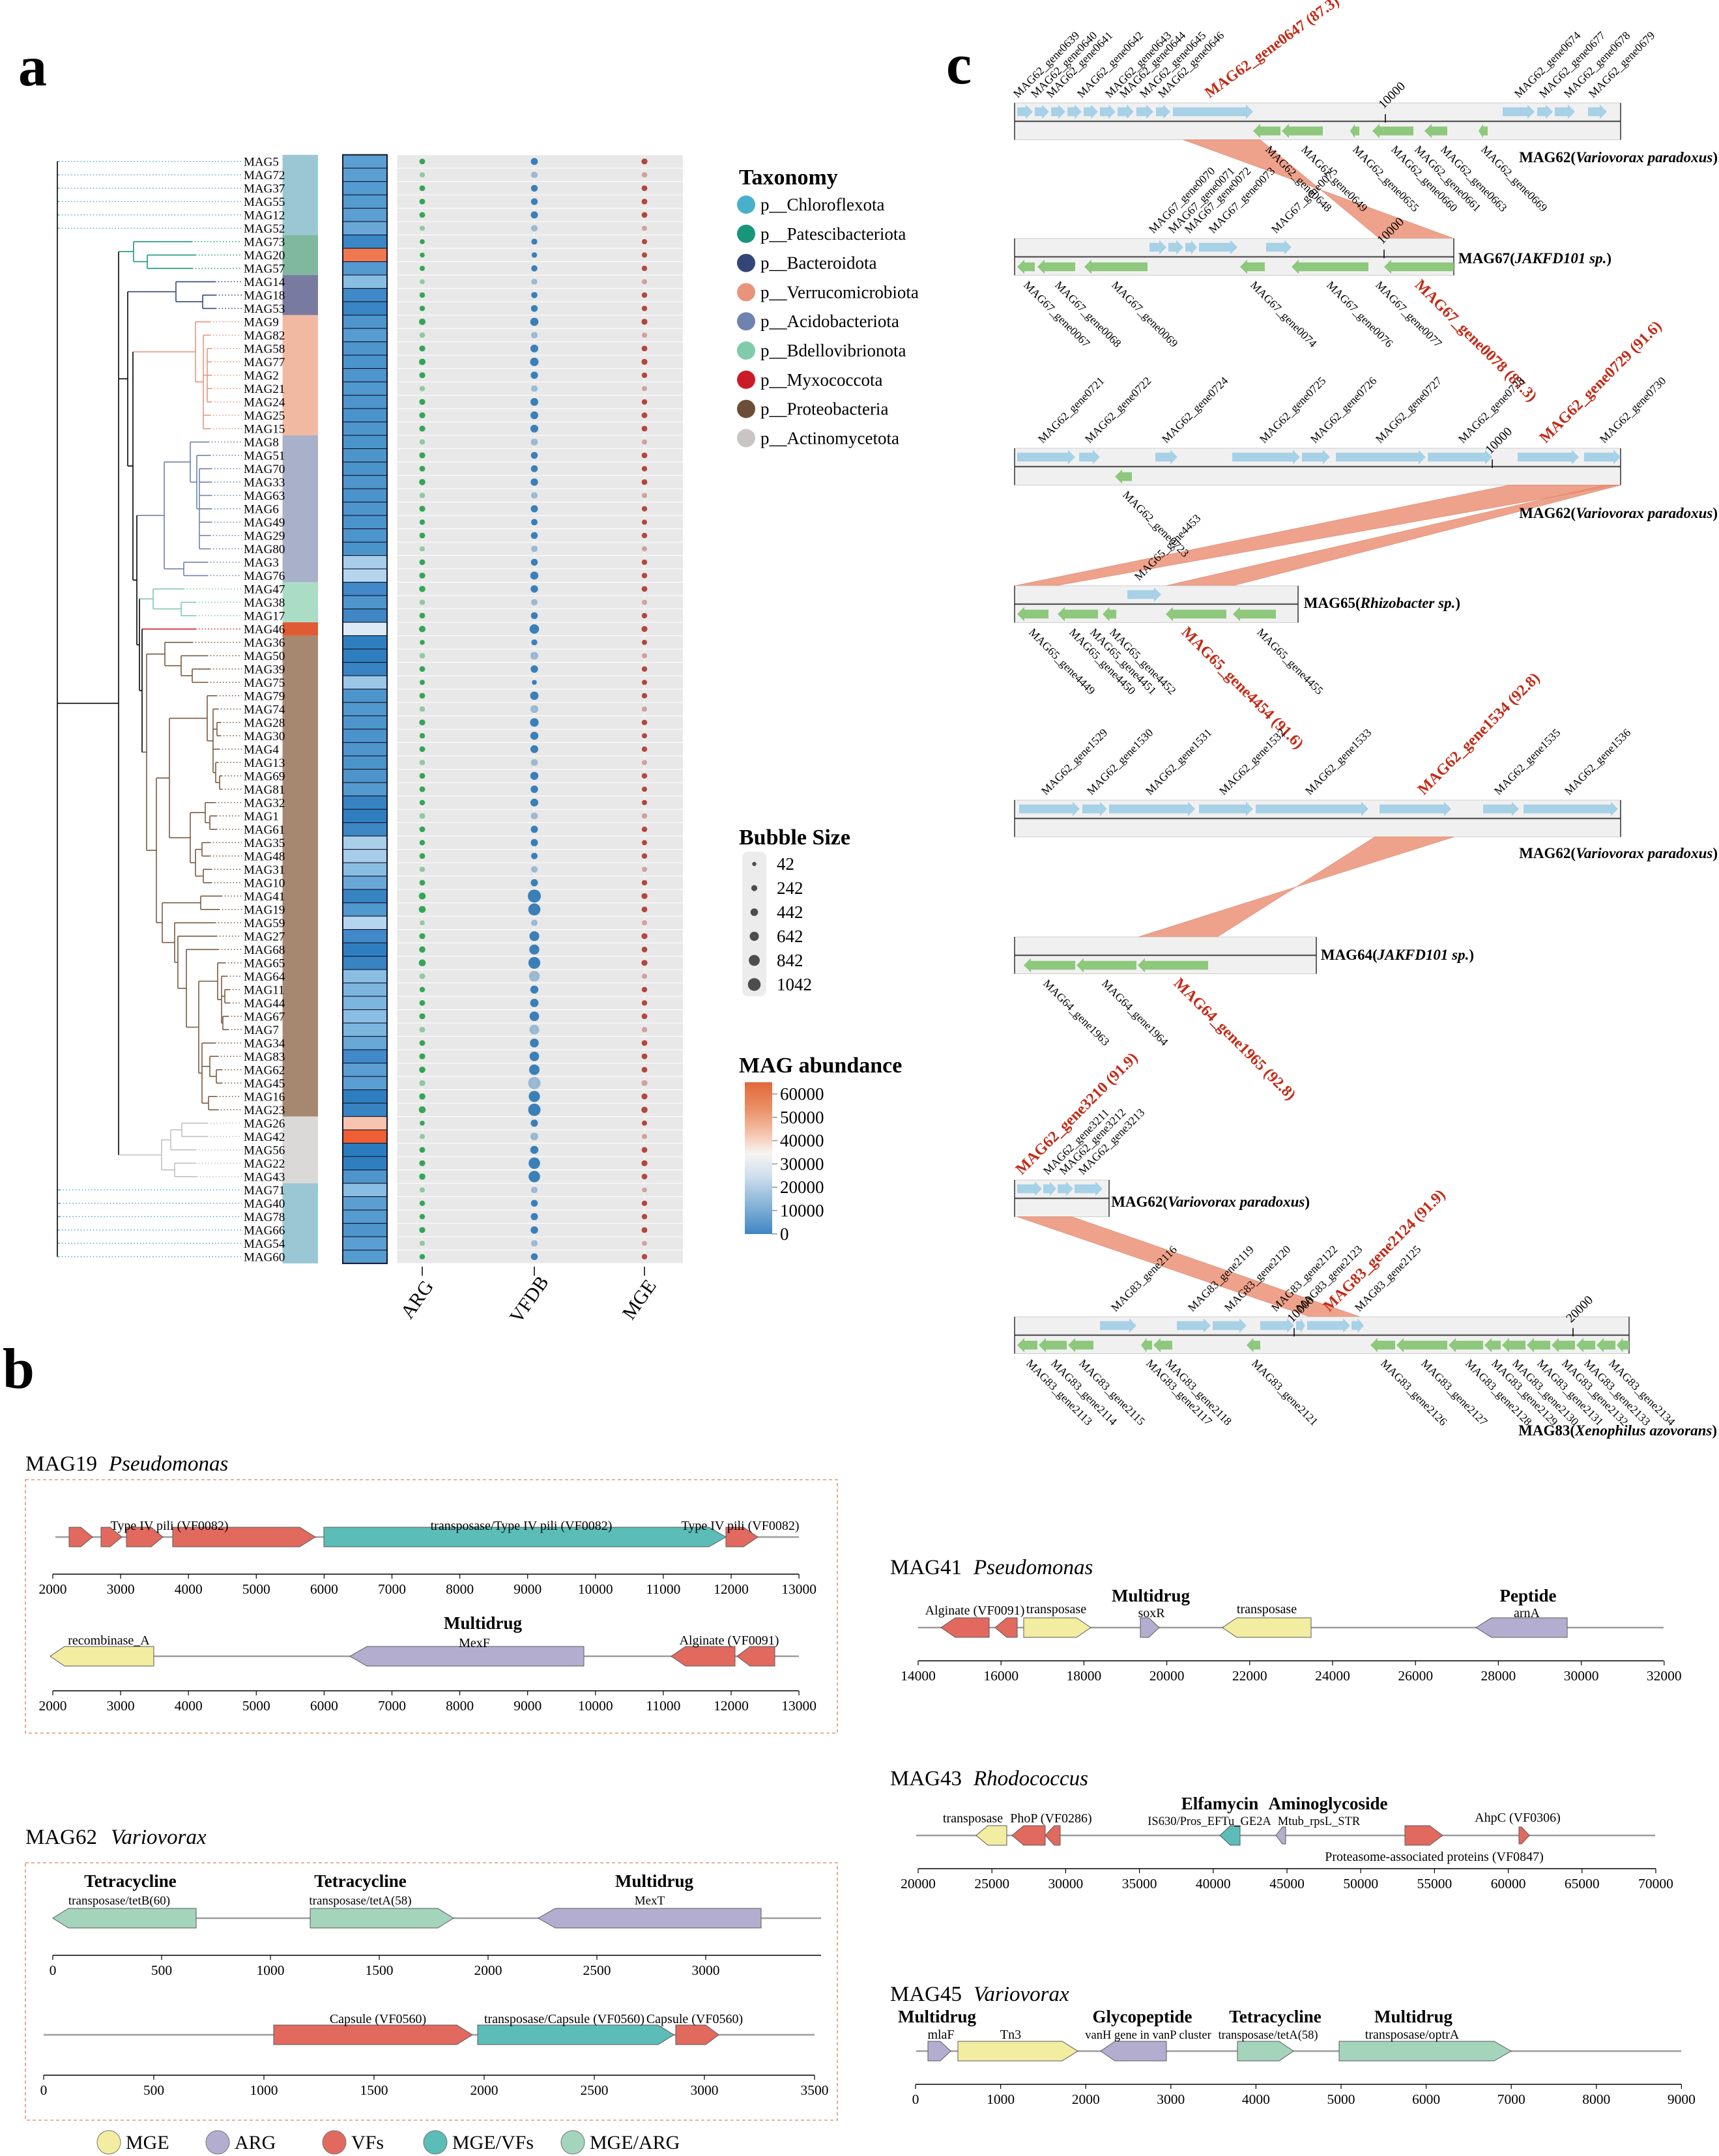 The width and height of the screenshot is (1719, 2156). Describe the element at coordinates (264, 402) in the screenshot. I see `svg-text: MAG24` at that location.